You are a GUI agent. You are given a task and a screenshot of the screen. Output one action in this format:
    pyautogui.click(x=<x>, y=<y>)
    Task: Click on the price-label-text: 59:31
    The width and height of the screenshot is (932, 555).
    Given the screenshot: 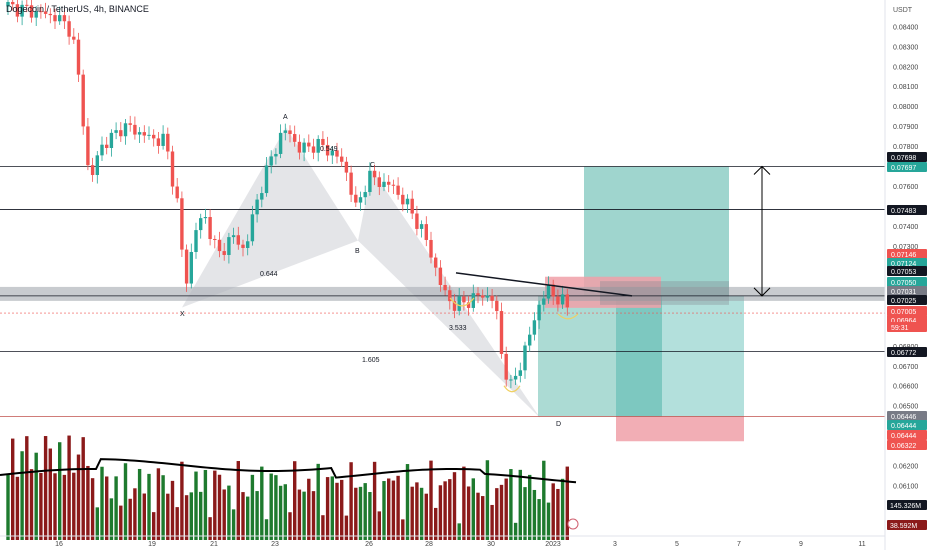 What is the action you would take?
    pyautogui.click(x=900, y=328)
    